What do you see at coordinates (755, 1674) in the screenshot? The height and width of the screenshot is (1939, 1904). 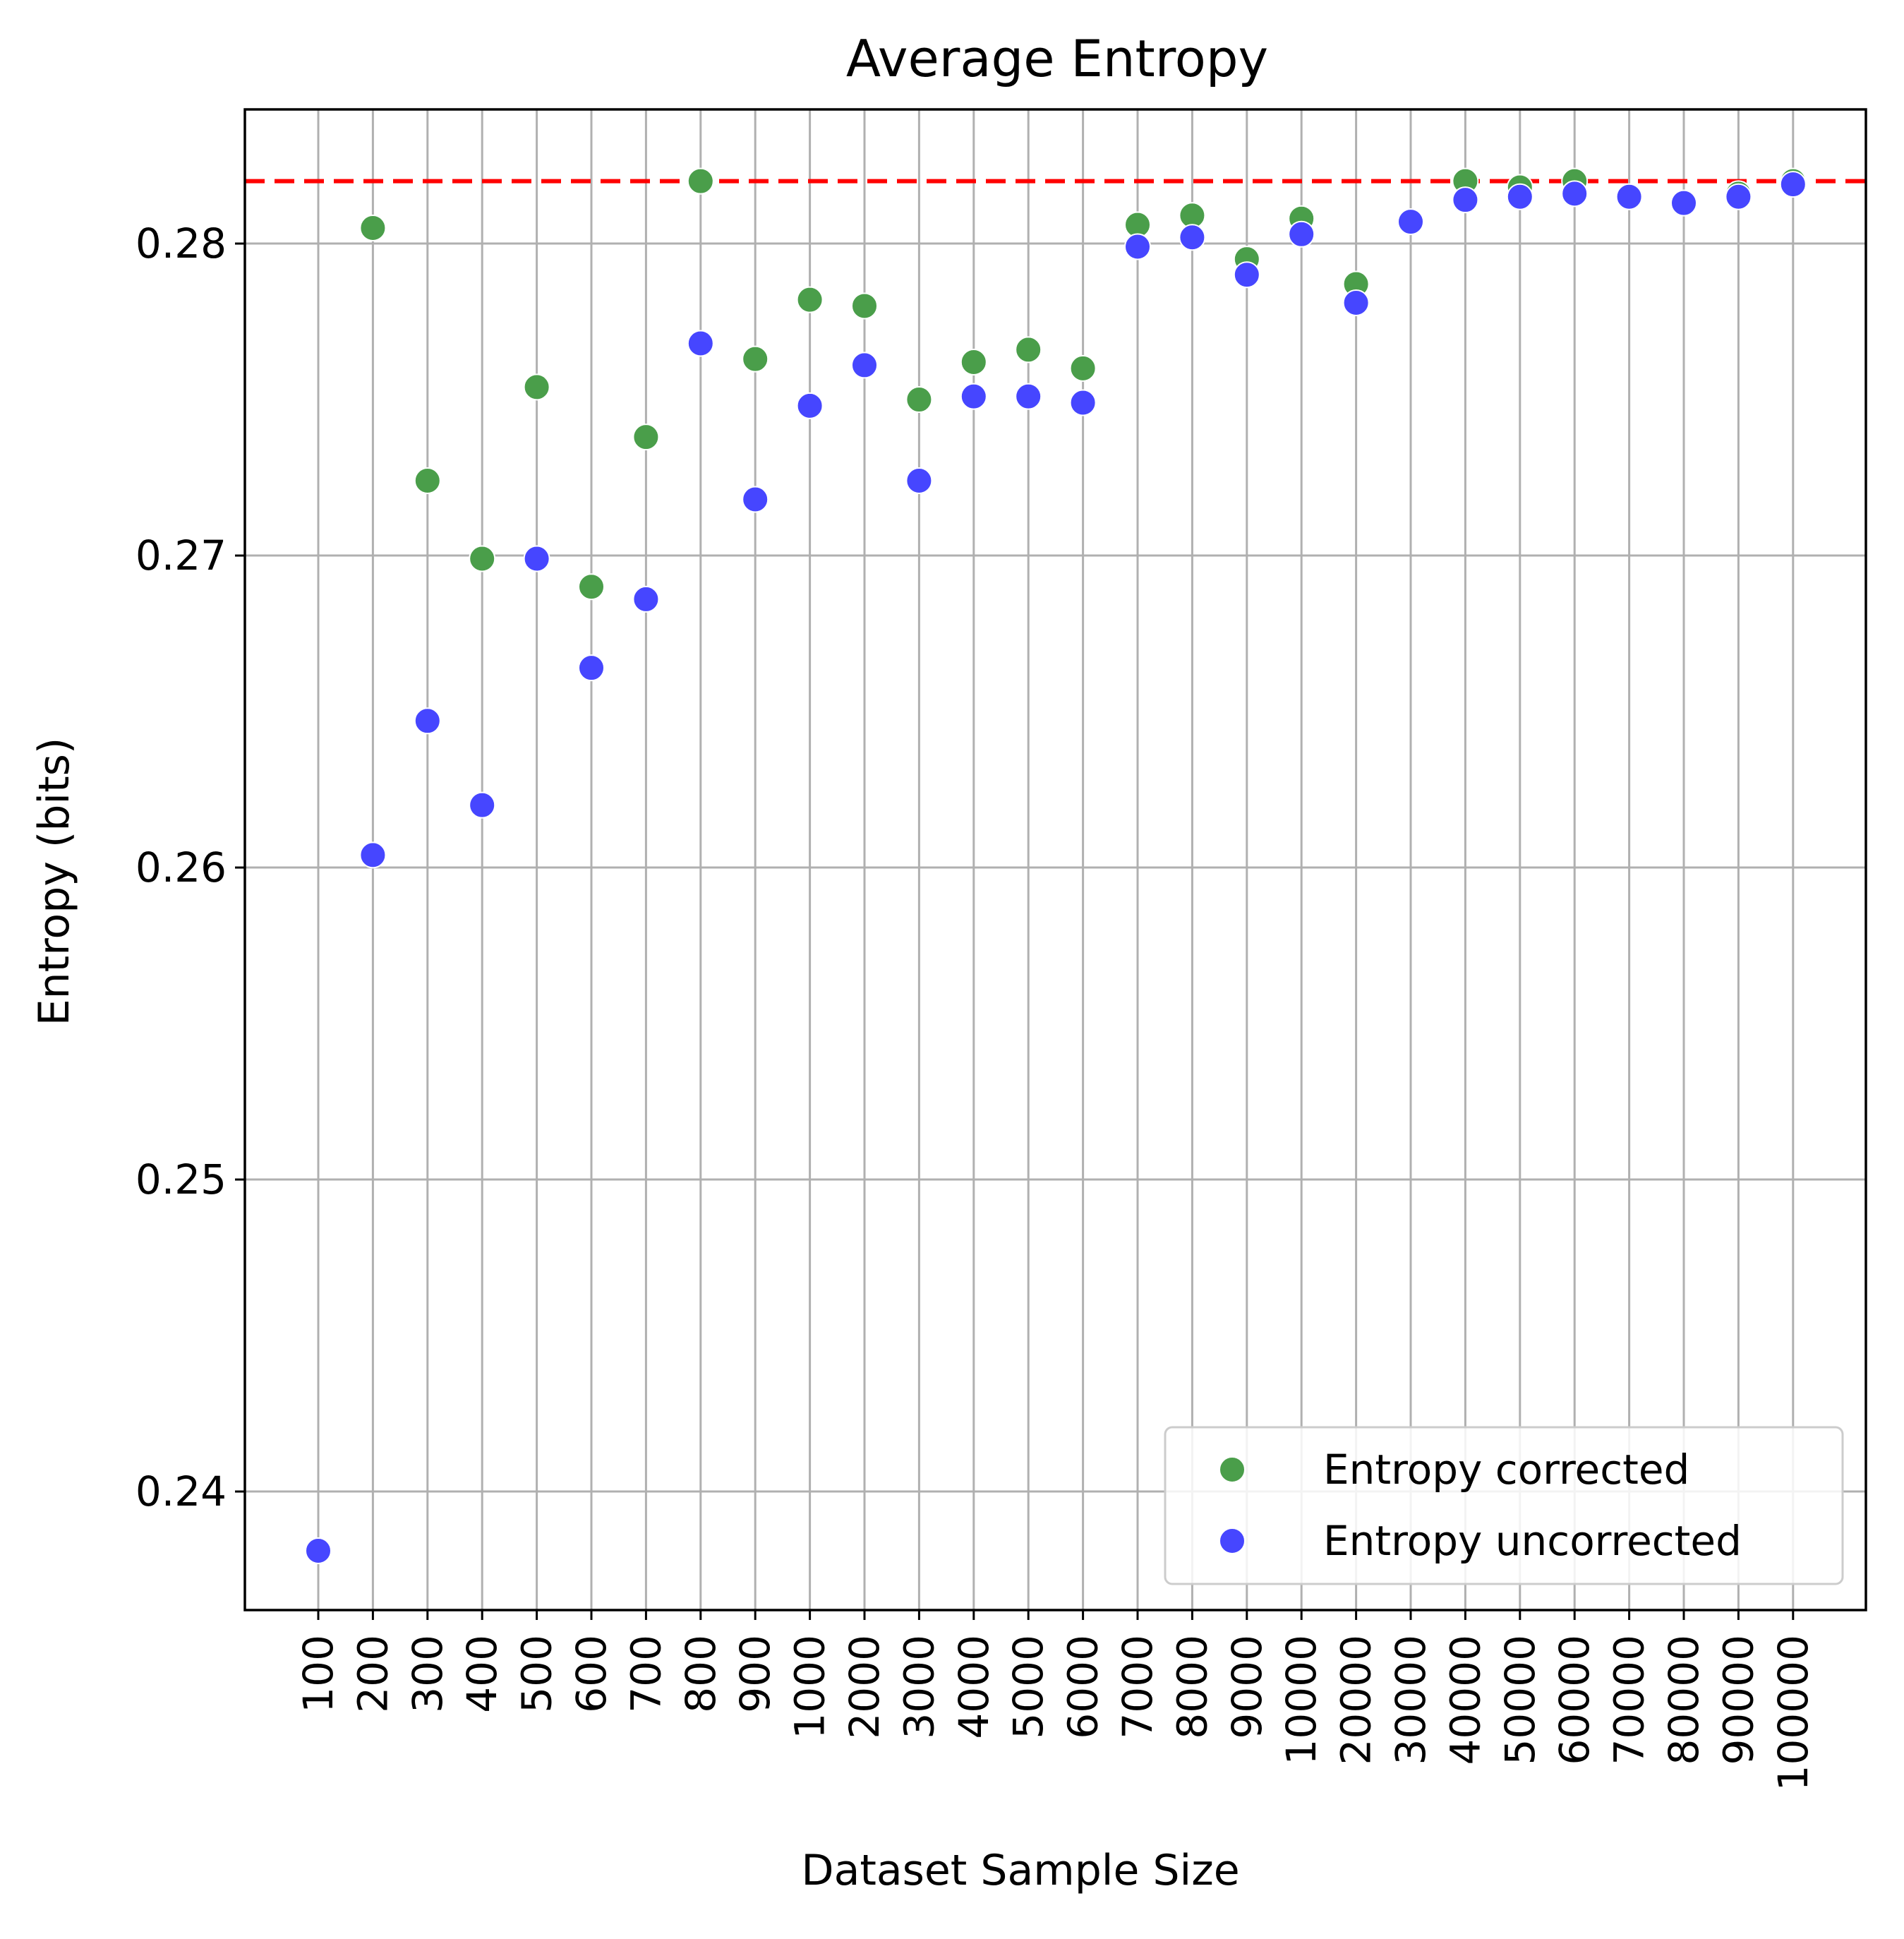 I see `x-tick-label: 900` at bounding box center [755, 1674].